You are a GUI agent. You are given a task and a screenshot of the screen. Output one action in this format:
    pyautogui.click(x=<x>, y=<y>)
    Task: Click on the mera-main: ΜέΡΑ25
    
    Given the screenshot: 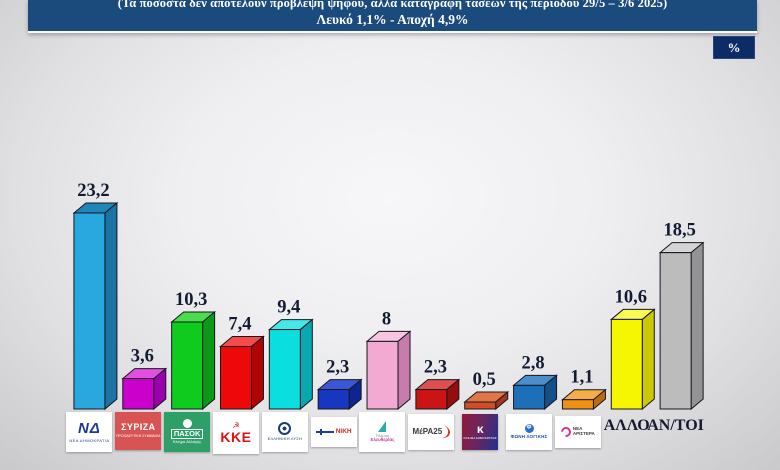 What is the action you would take?
    pyautogui.click(x=427, y=431)
    